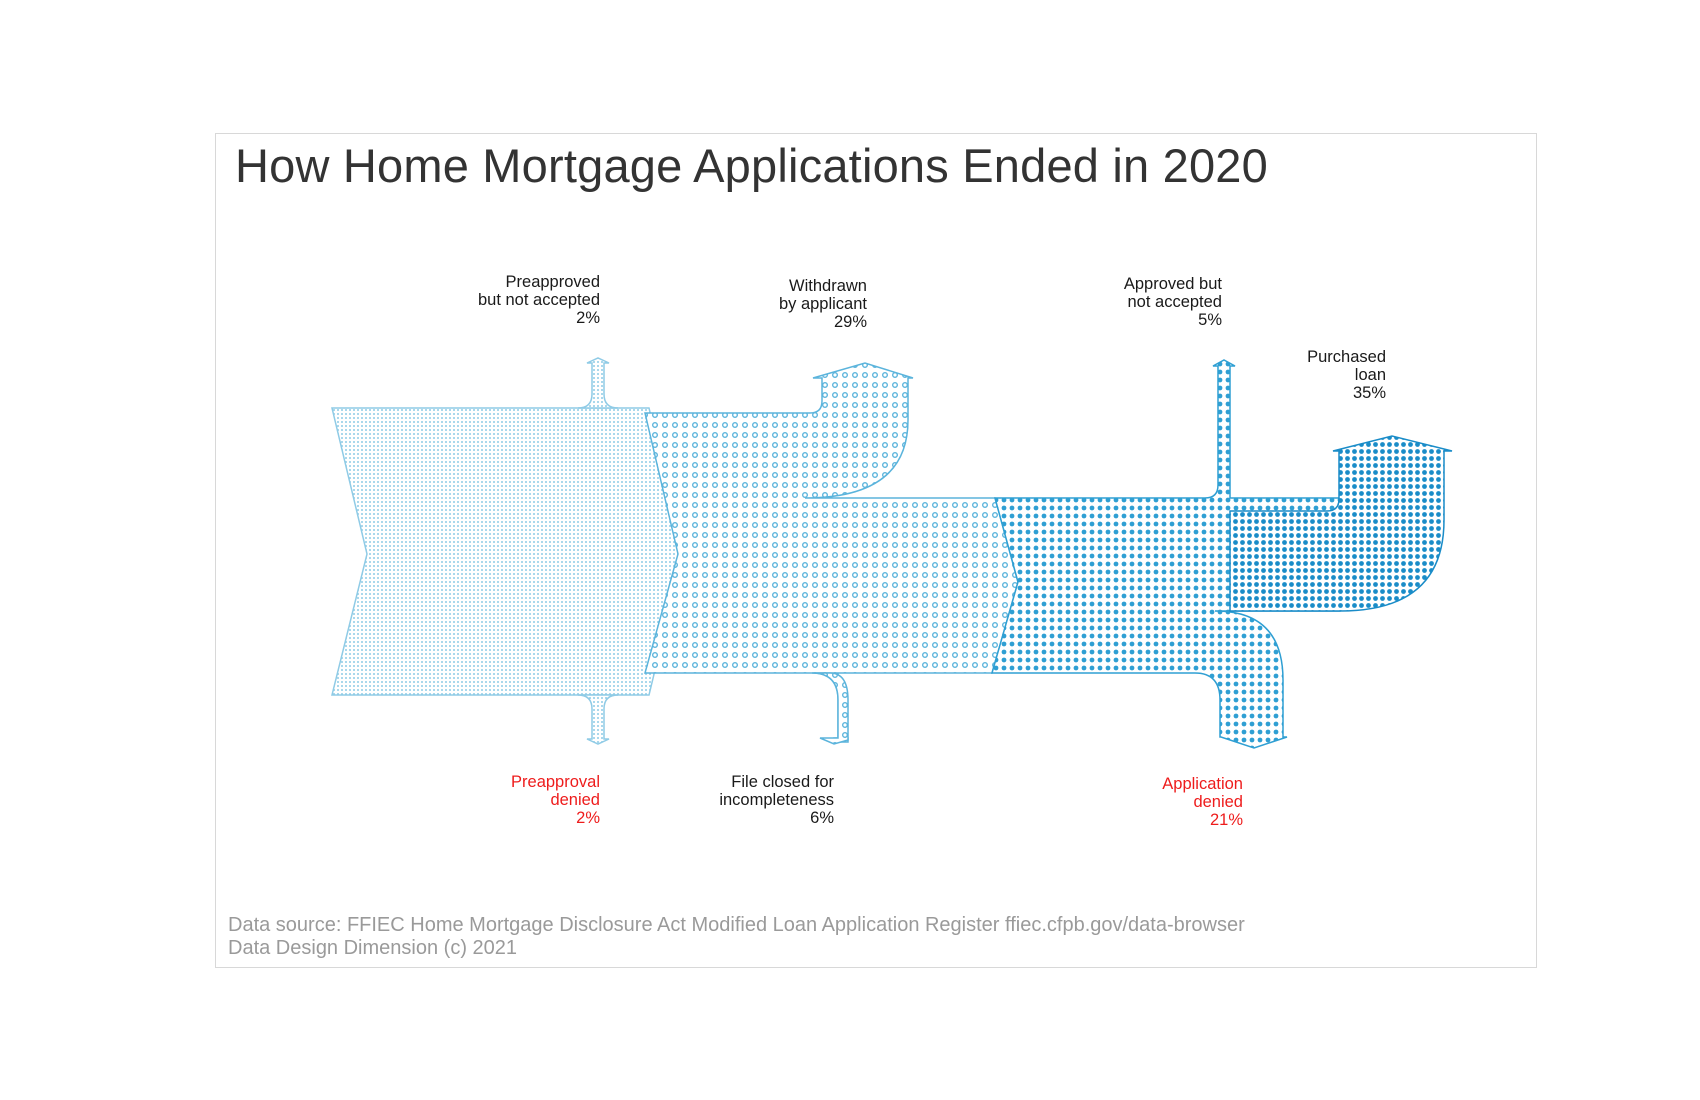  Describe the element at coordinates (1370, 375) in the screenshot. I see `label-line: loan` at that location.